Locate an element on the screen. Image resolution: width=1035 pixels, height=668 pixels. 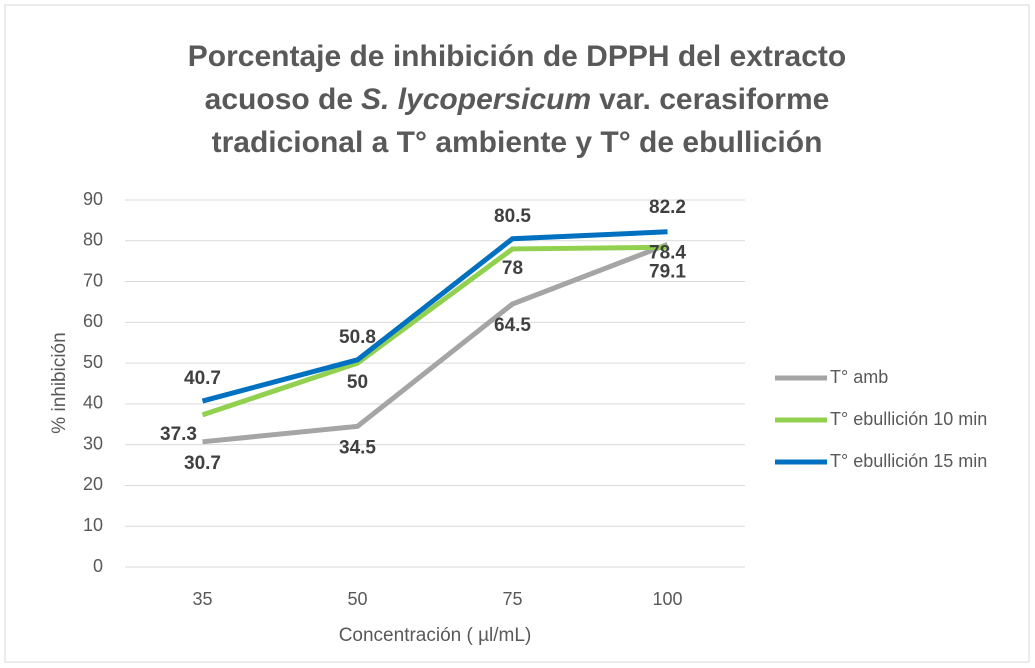
y-tick-label: 90 is located at coordinates (93, 199).